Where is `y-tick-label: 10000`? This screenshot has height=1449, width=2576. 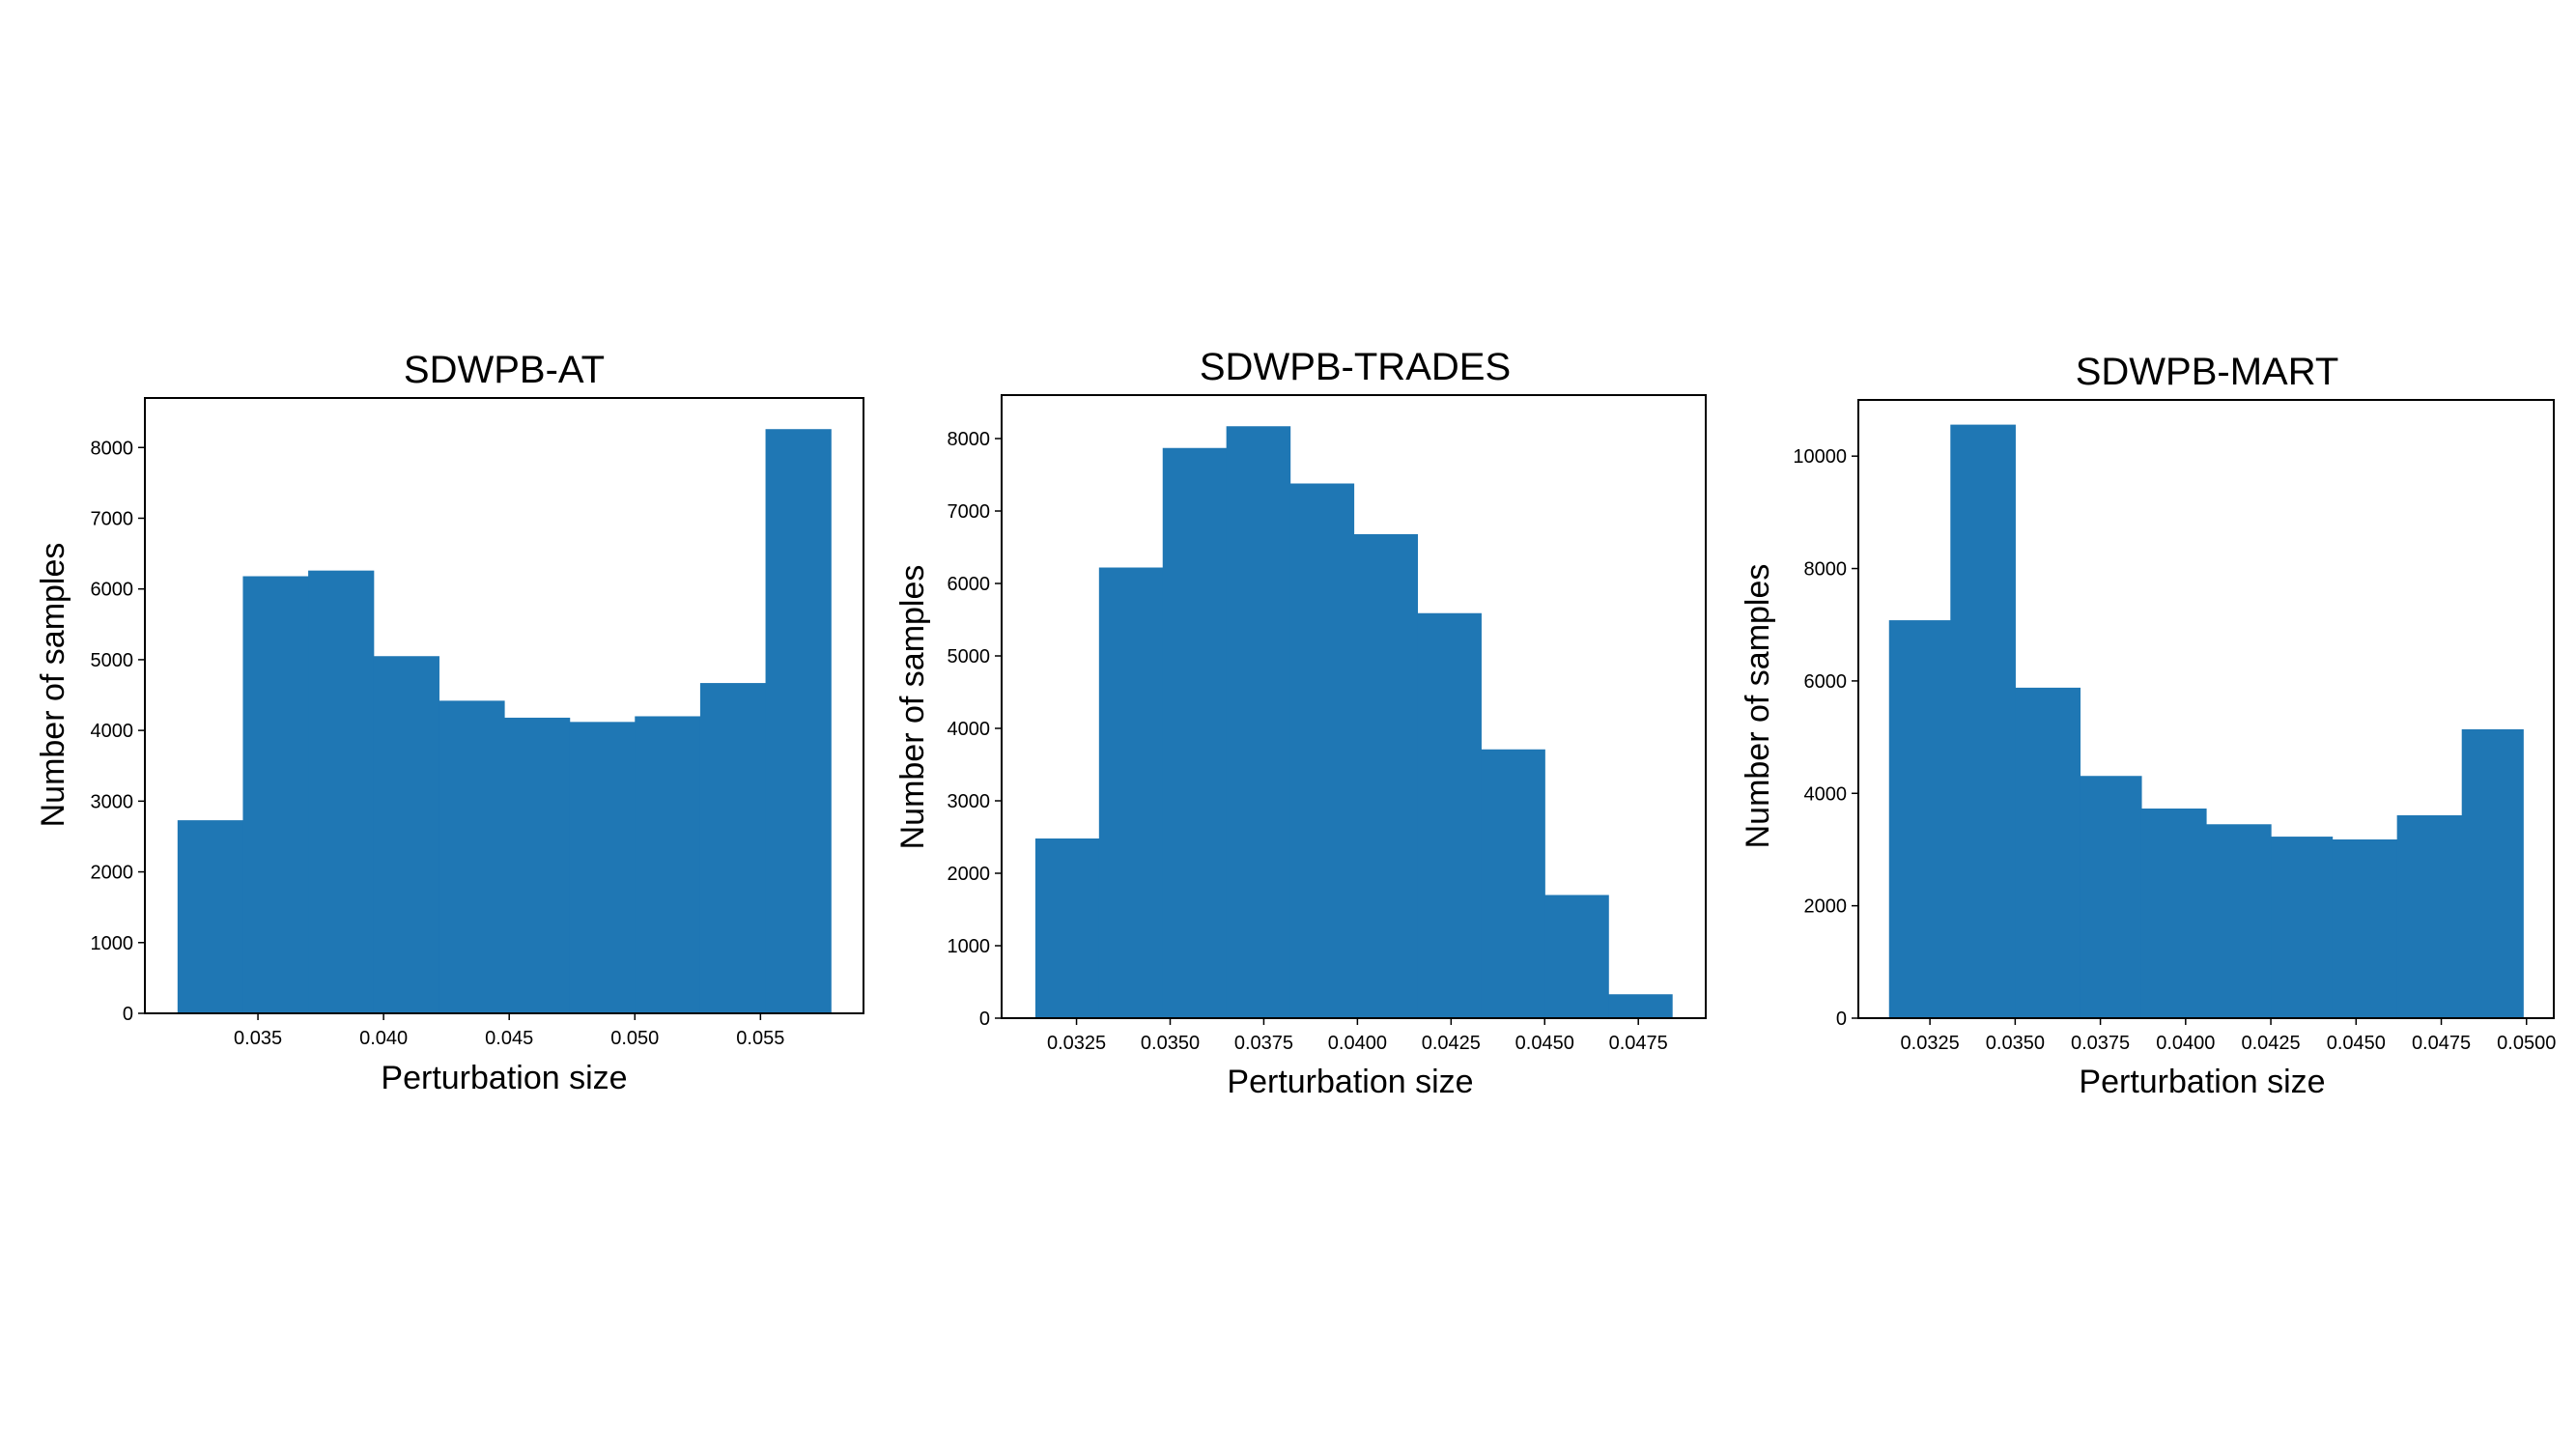 y-tick-label: 10000 is located at coordinates (1820, 457).